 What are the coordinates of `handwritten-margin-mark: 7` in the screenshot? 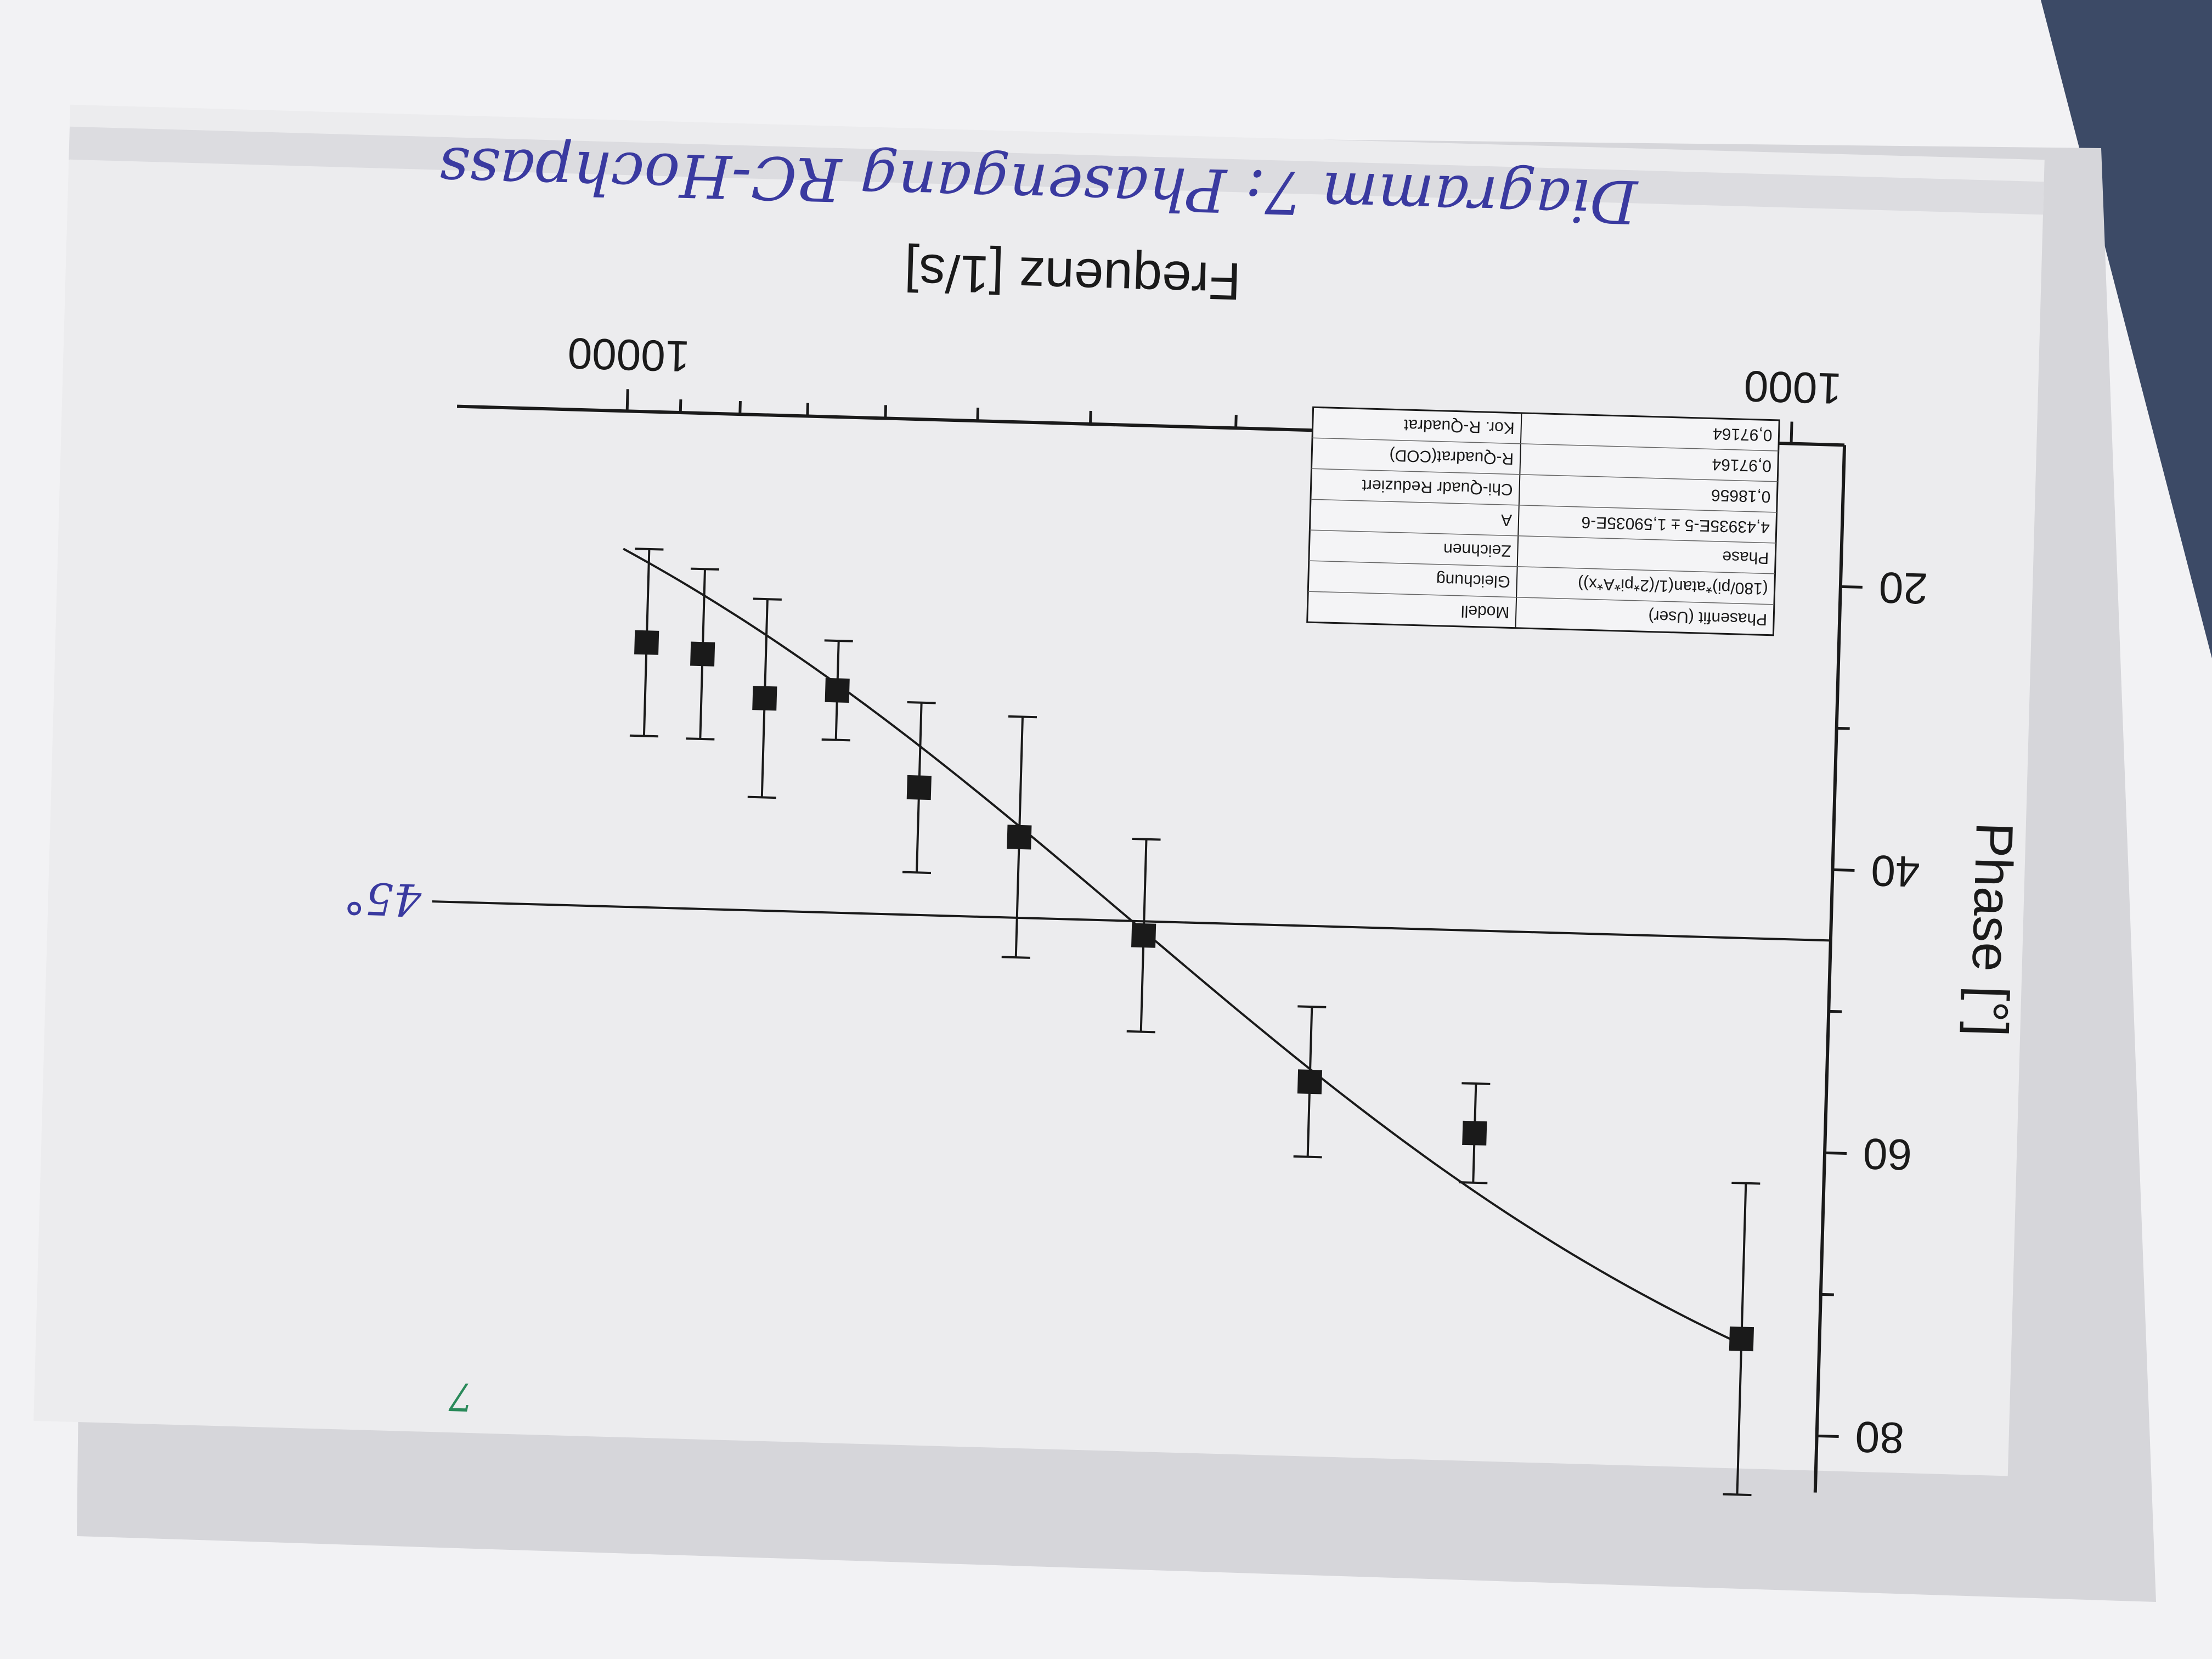 It's located at (461, 1396).